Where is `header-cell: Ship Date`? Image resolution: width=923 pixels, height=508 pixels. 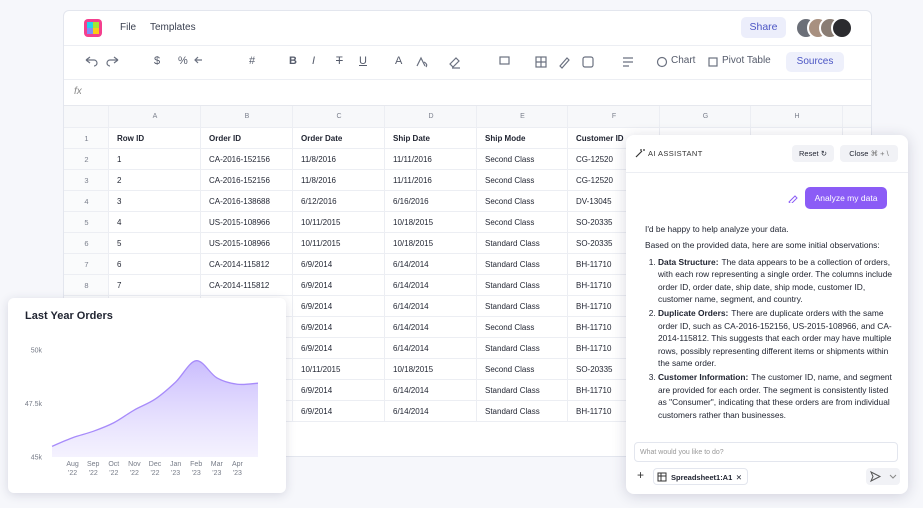 header-cell: Ship Date is located at coordinates (411, 138).